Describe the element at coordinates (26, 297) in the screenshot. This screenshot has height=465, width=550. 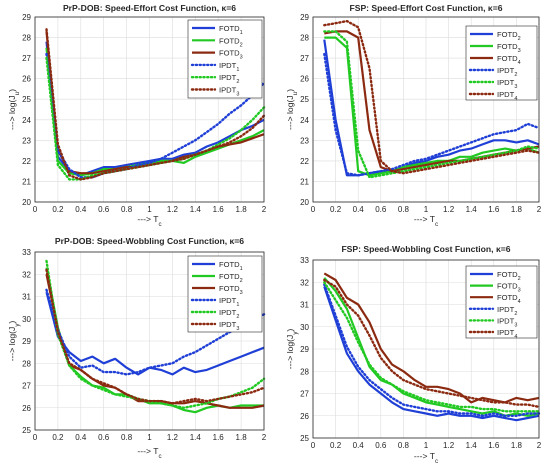
I see `y-tick-label: 31` at that location.